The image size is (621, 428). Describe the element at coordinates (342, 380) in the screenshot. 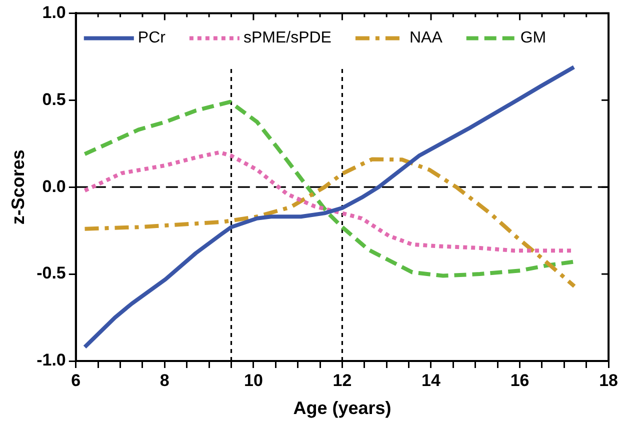

I see `x-tick-label: 12` at that location.